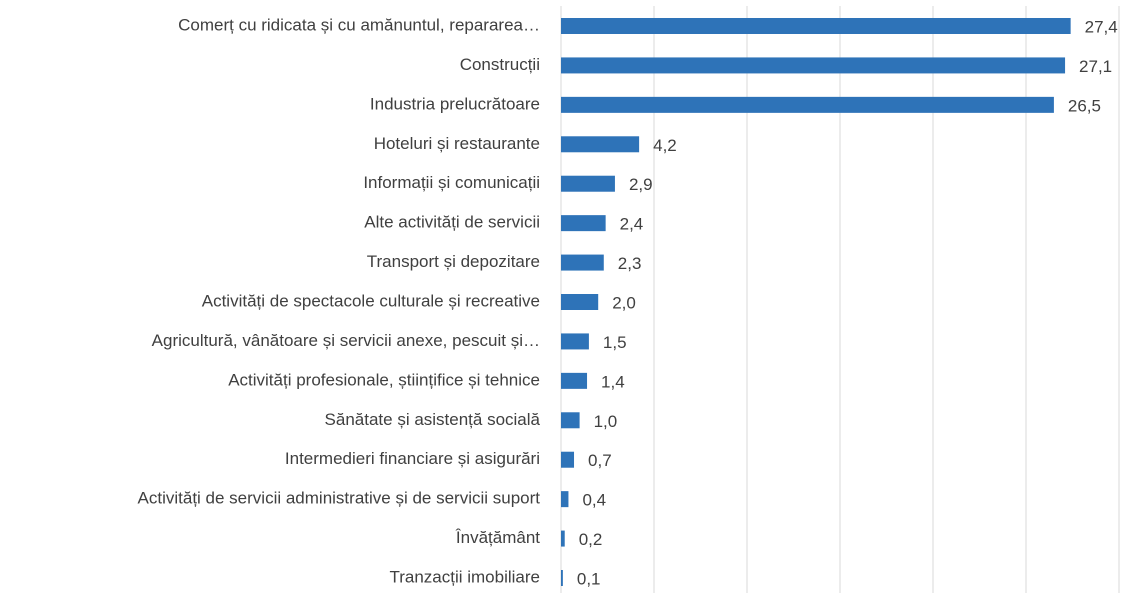  Describe the element at coordinates (606, 421) in the screenshot. I see `data-label: 1,0` at that location.